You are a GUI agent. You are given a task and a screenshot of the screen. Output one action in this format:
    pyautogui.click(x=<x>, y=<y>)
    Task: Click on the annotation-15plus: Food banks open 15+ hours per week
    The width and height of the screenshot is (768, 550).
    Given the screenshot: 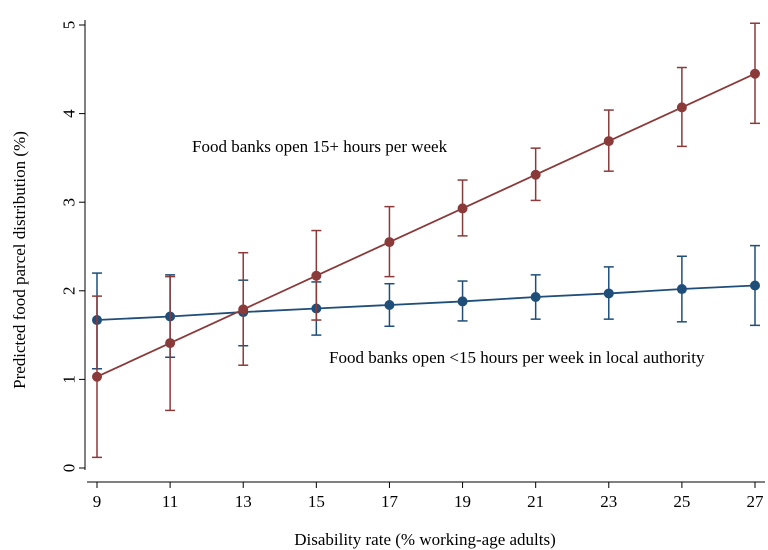 What is the action you would take?
    pyautogui.click(x=320, y=146)
    